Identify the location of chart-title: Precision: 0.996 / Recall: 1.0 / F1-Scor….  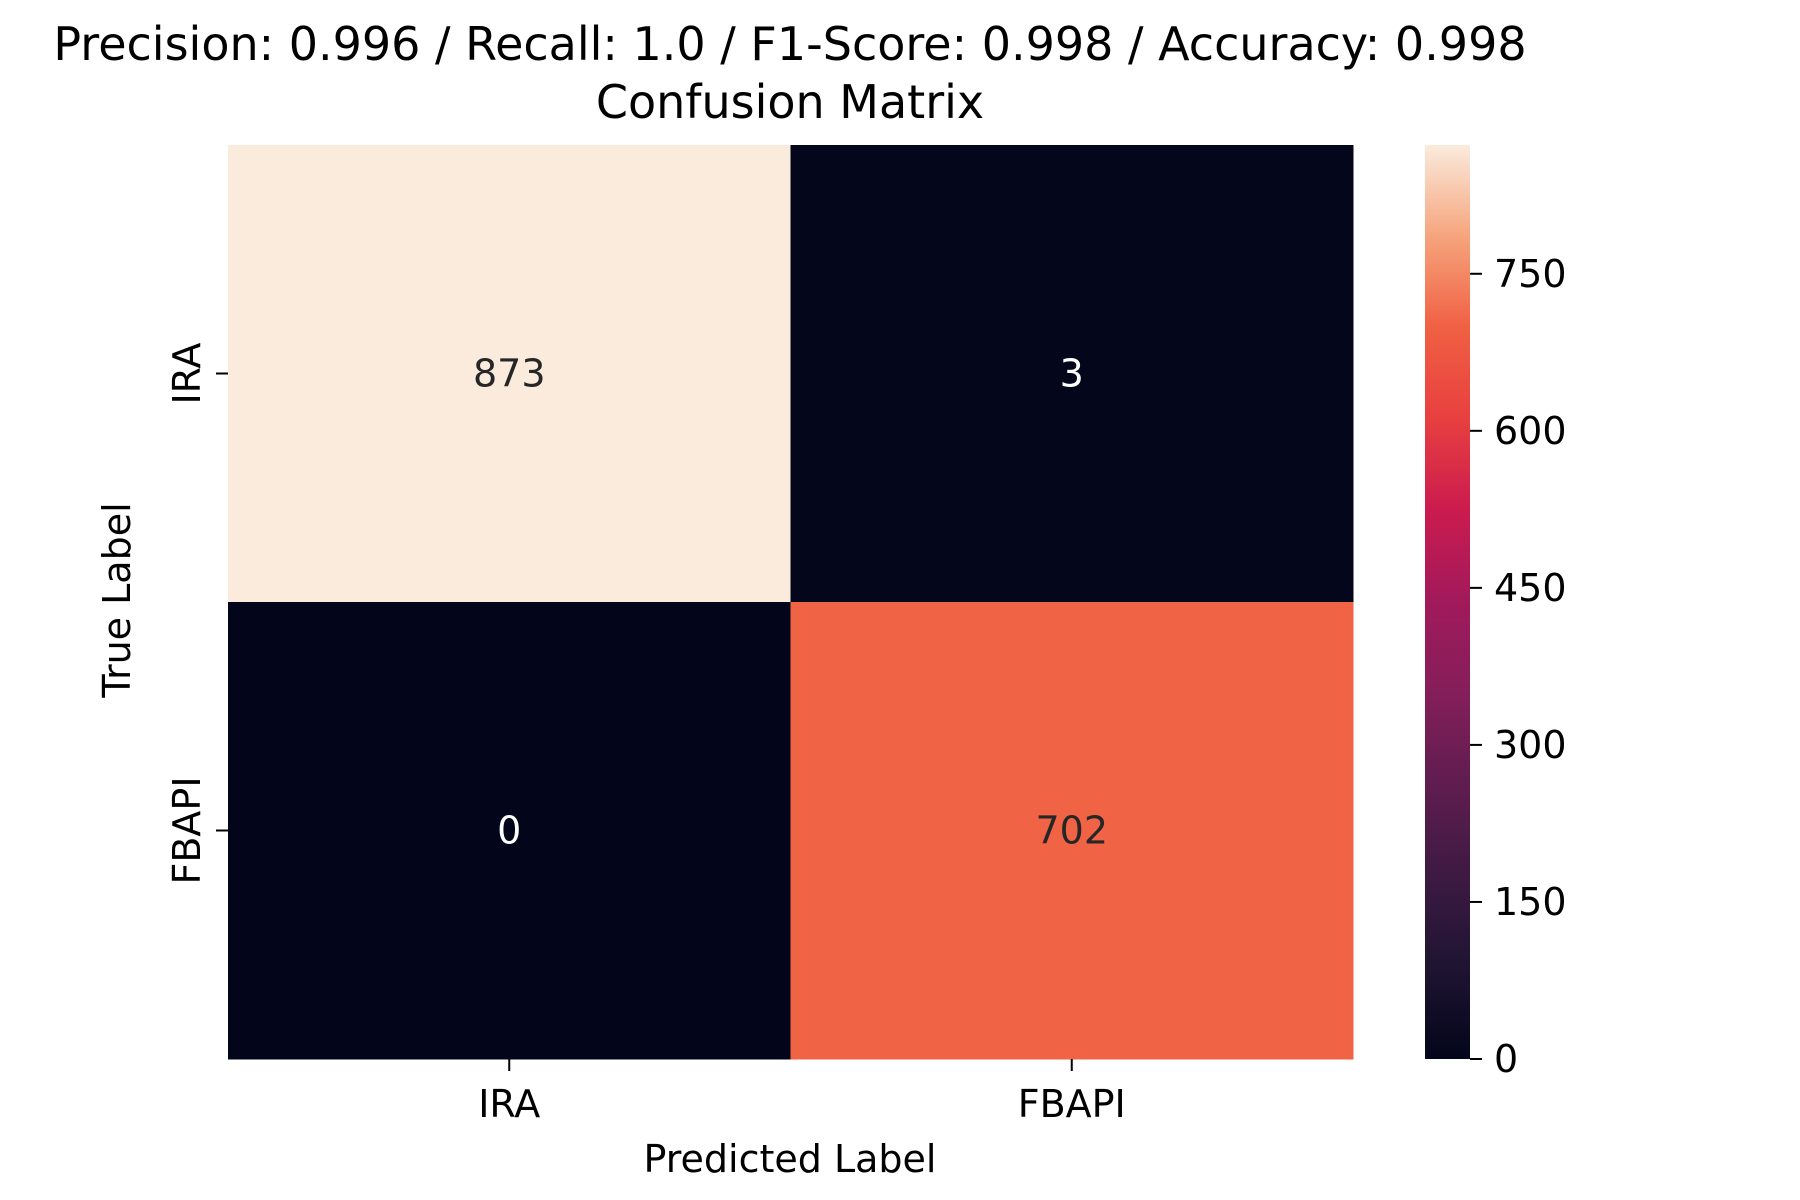
(789, 44).